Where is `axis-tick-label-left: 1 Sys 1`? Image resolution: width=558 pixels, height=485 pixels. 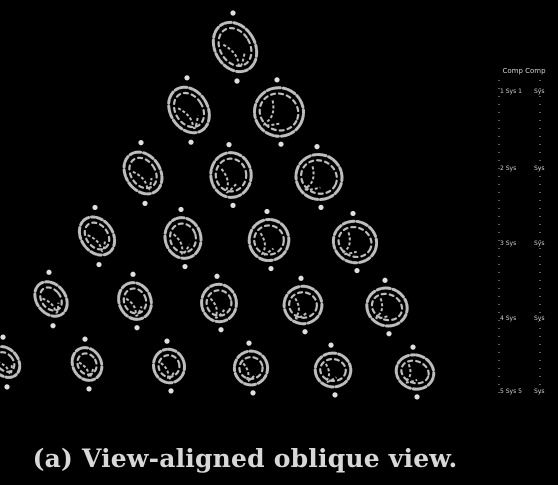
axis-tick-label-left: 1 Sys 1 is located at coordinates (511, 91).